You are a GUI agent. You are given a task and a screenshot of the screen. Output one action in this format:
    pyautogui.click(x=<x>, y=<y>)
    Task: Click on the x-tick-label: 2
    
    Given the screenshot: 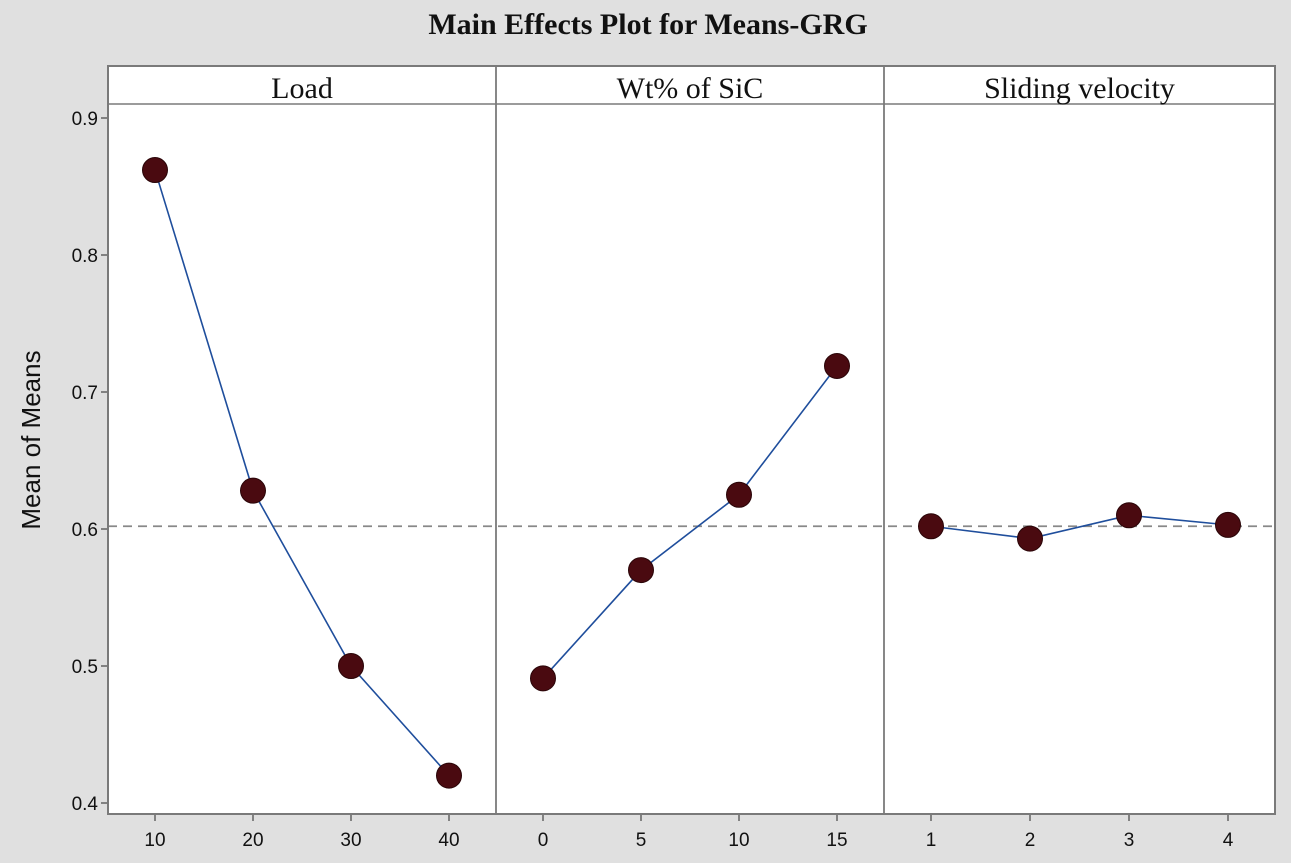 What is the action you would take?
    pyautogui.click(x=1030, y=840)
    